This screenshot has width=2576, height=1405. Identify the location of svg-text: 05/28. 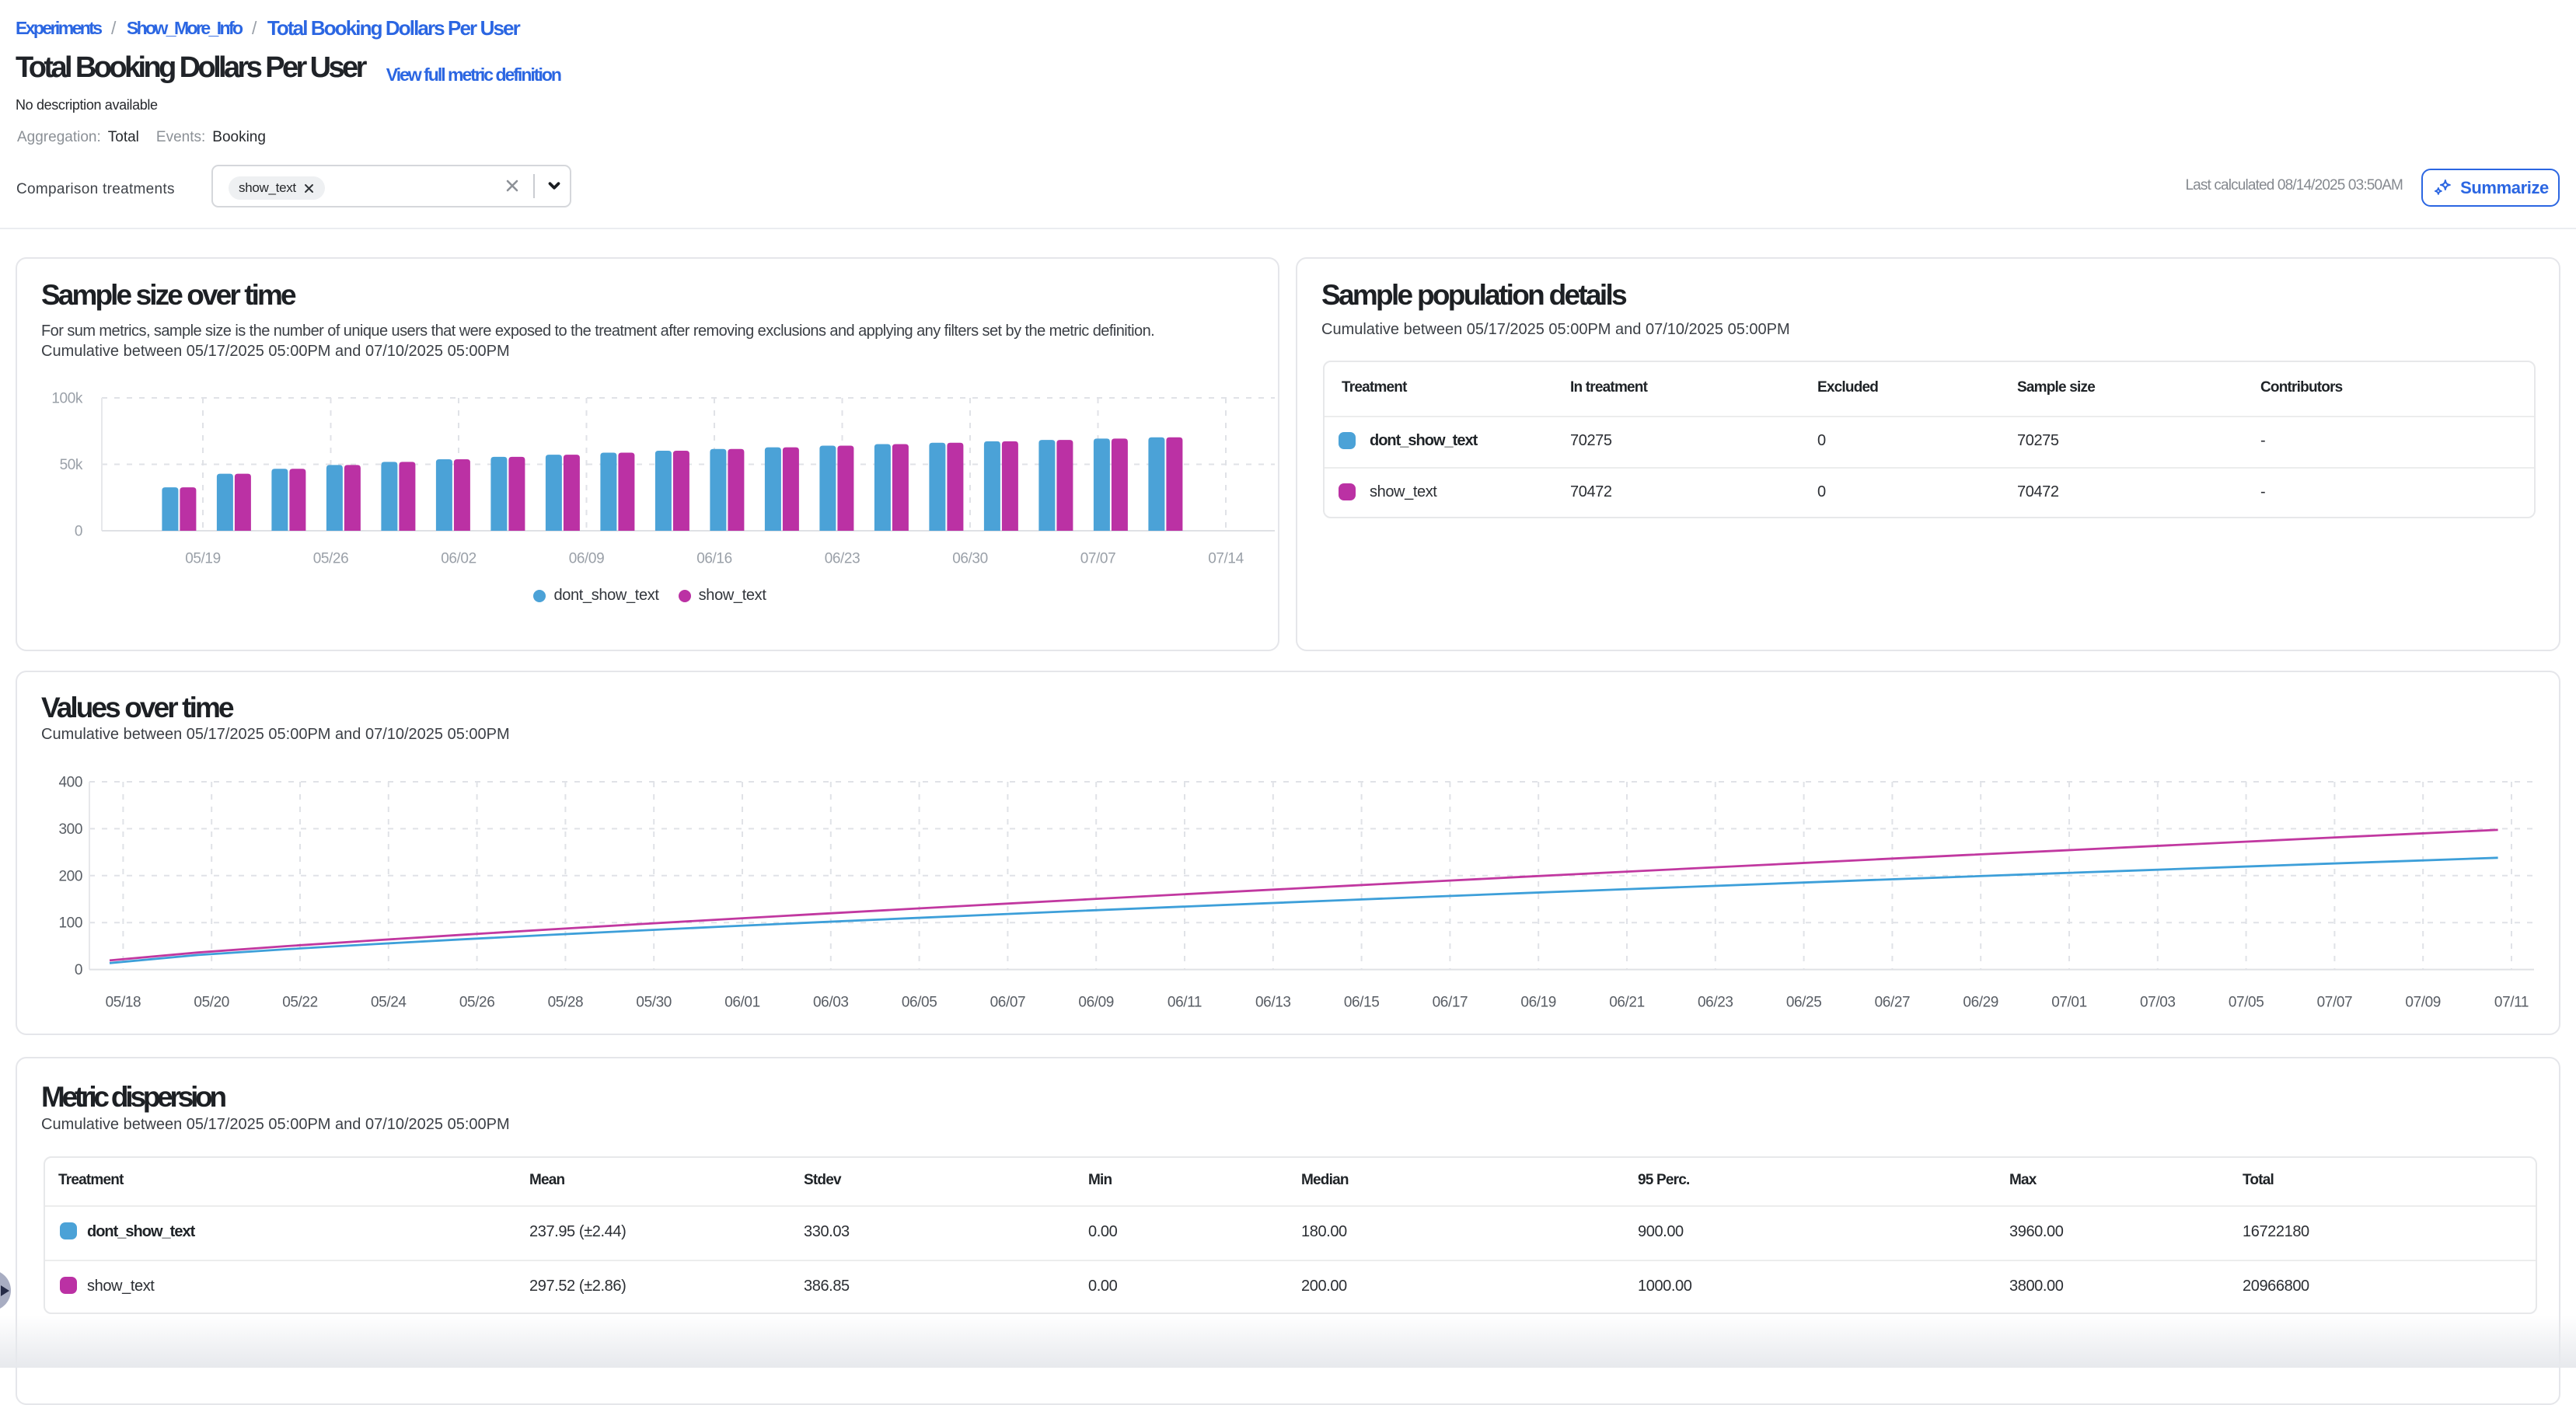
(566, 1003).